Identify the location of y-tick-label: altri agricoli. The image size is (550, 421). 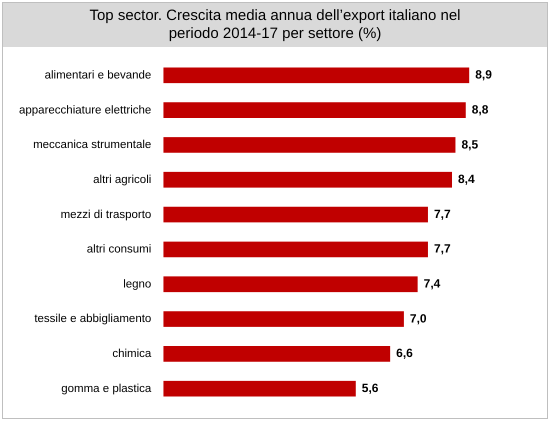
(122, 180).